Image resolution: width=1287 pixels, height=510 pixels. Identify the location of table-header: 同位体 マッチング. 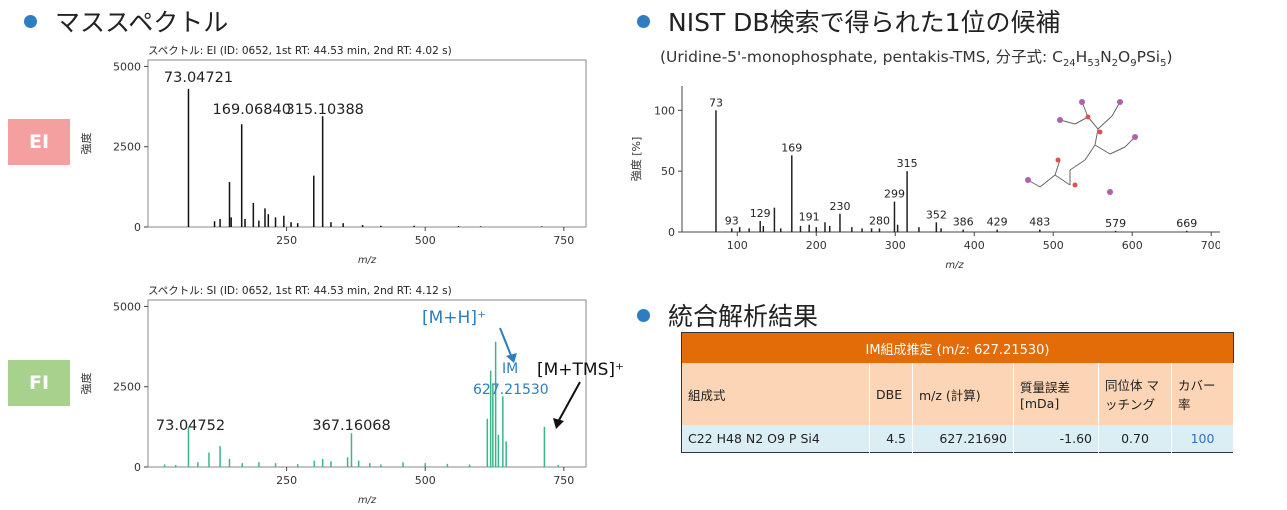
(1135, 394).